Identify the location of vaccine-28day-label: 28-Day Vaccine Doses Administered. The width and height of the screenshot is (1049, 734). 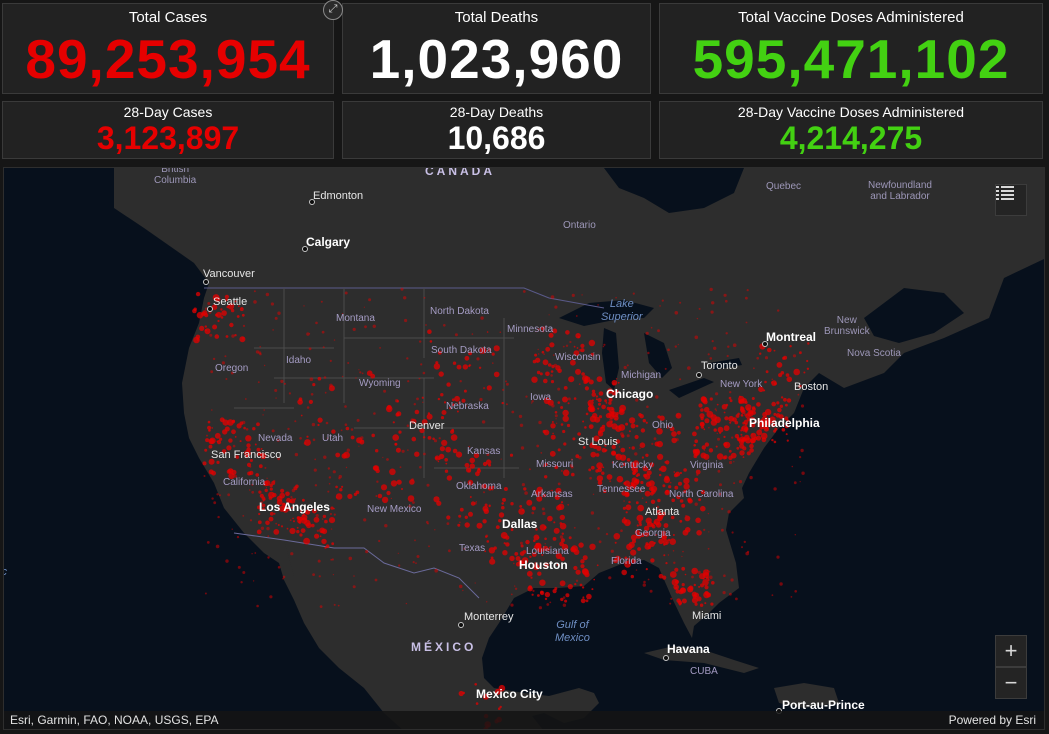
(851, 112).